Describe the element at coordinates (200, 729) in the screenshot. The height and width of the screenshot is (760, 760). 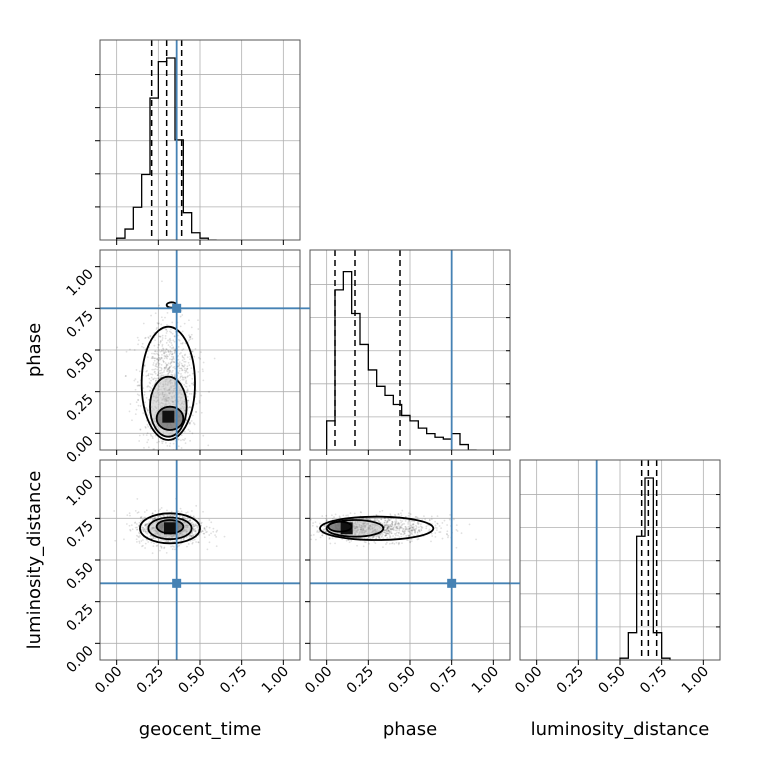
I see `x-axis-label-geocent-time: geocent_time` at that location.